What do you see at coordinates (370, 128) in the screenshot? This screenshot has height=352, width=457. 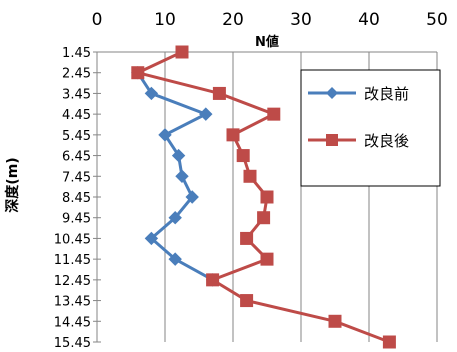 I see `legend-box` at bounding box center [370, 128].